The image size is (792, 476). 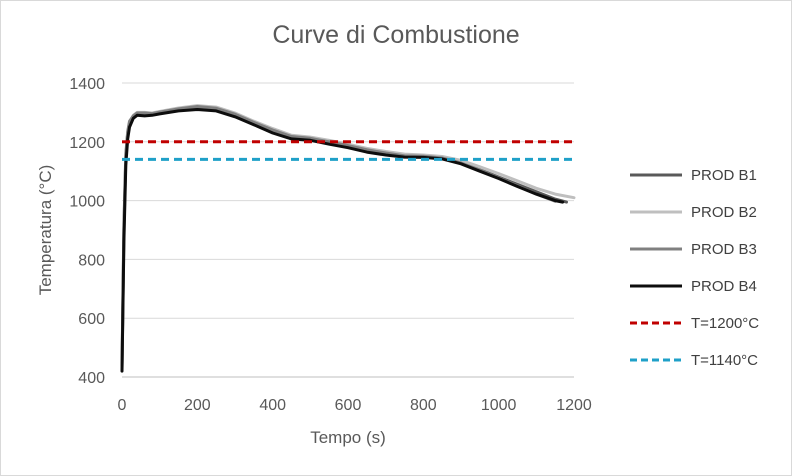 What do you see at coordinates (724, 212) in the screenshot?
I see `legend-label: PROD B2` at bounding box center [724, 212].